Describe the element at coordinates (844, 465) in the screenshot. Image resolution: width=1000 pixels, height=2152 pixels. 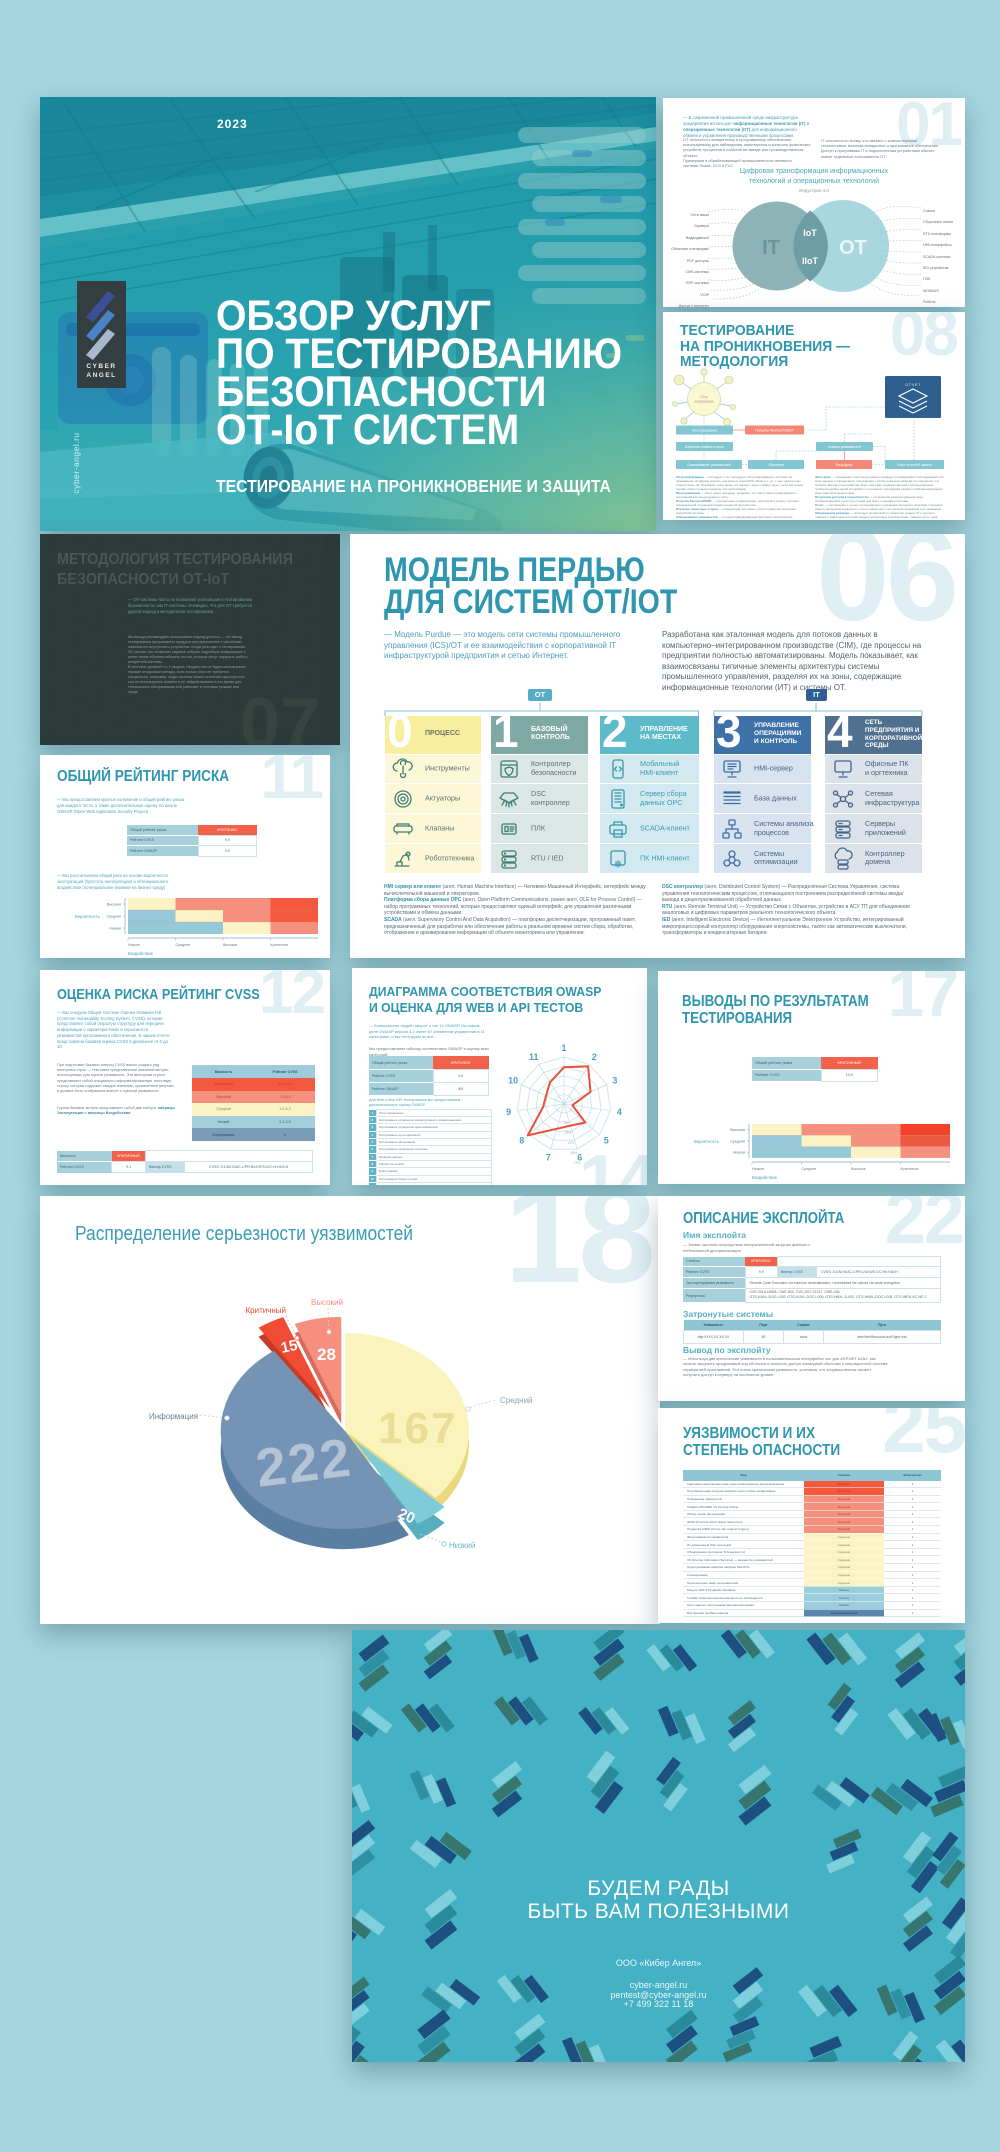
I see `svg-text: Фазз-фаза` at that location.